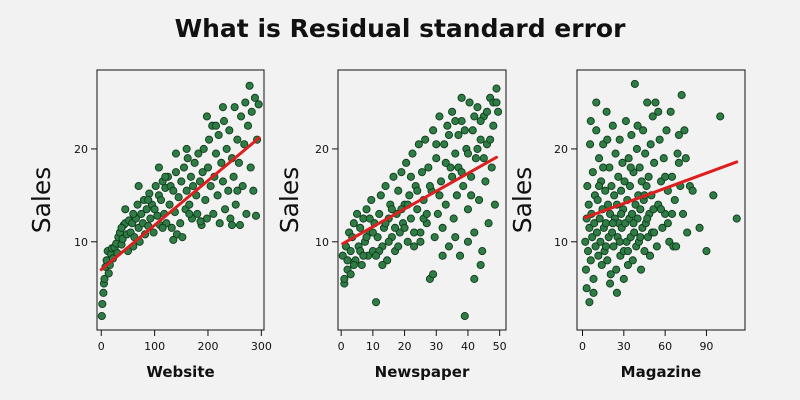  Describe the element at coordinates (665, 346) in the screenshot. I see `x-tick-label: 60` at that location.